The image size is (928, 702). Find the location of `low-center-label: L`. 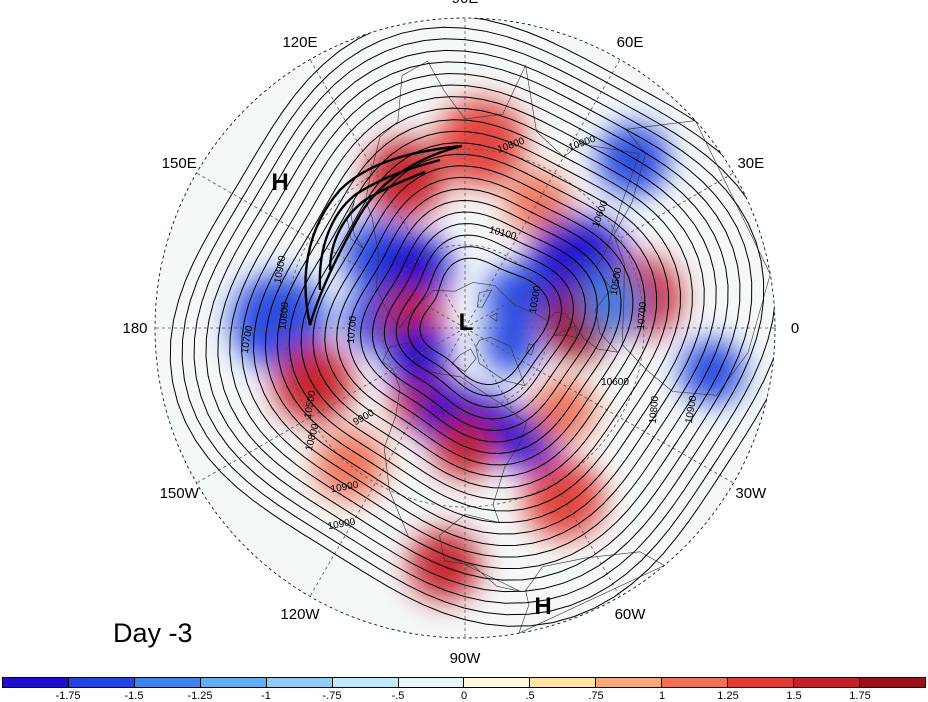

low-center-label: L is located at coordinates (466, 322).